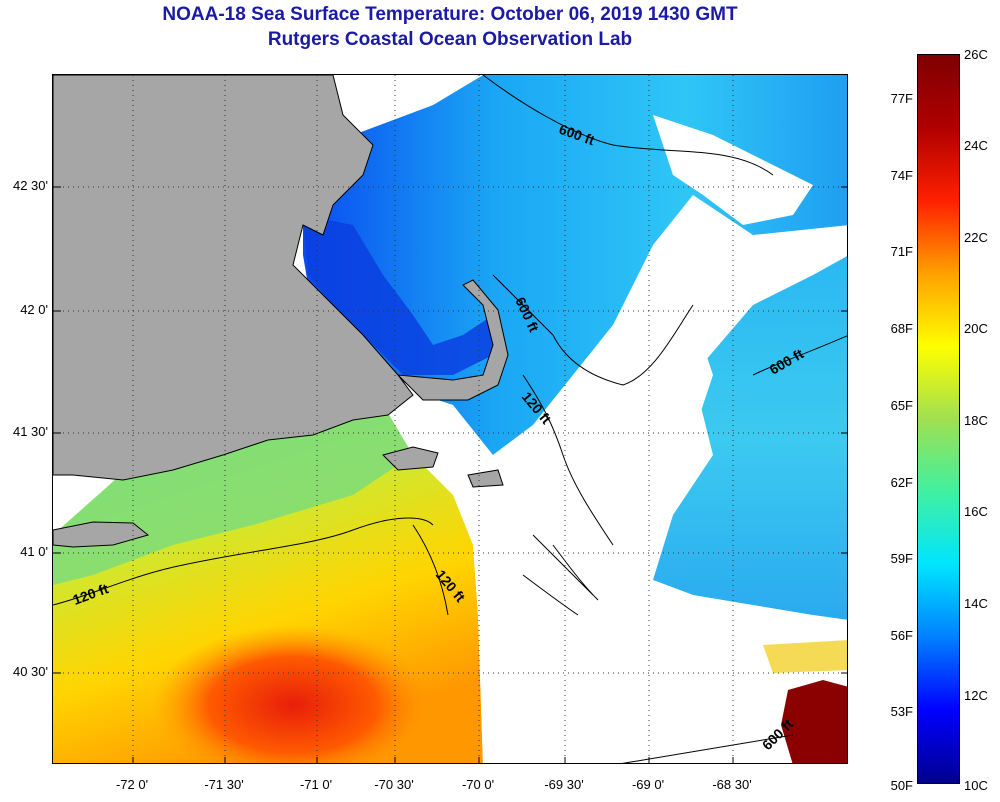 This screenshot has height=802, width=1000. I want to click on lat-label-41-0: 41 0', so click(34, 551).